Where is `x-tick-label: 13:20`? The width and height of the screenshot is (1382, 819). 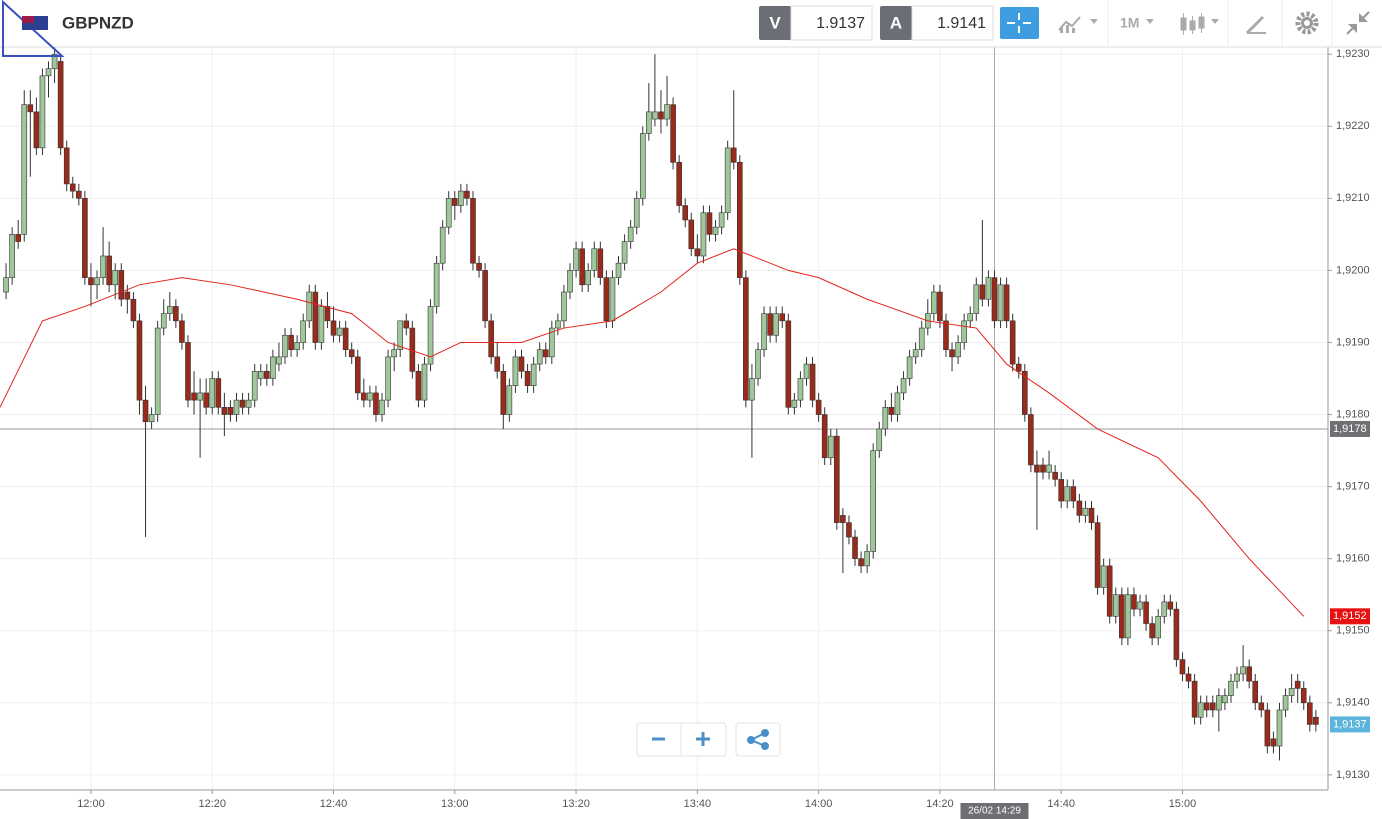 x-tick-label: 13:20 is located at coordinates (576, 804).